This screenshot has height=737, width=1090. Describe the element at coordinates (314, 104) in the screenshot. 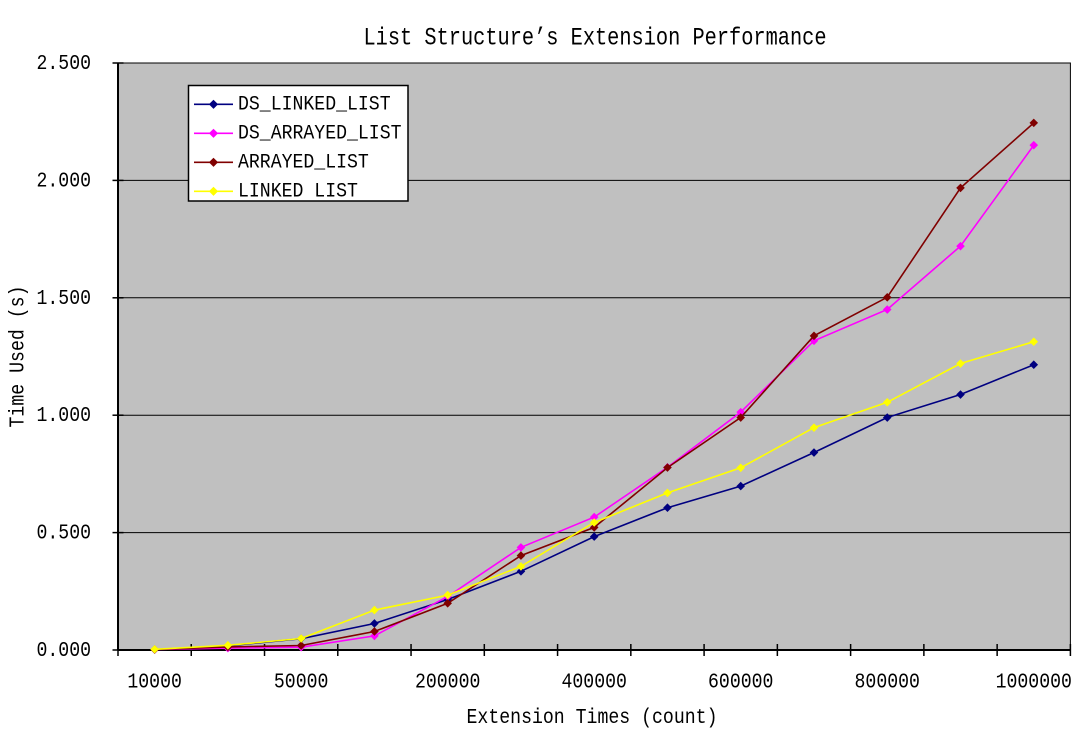

I see `legend-label: DS_LINKED_LIST` at that location.